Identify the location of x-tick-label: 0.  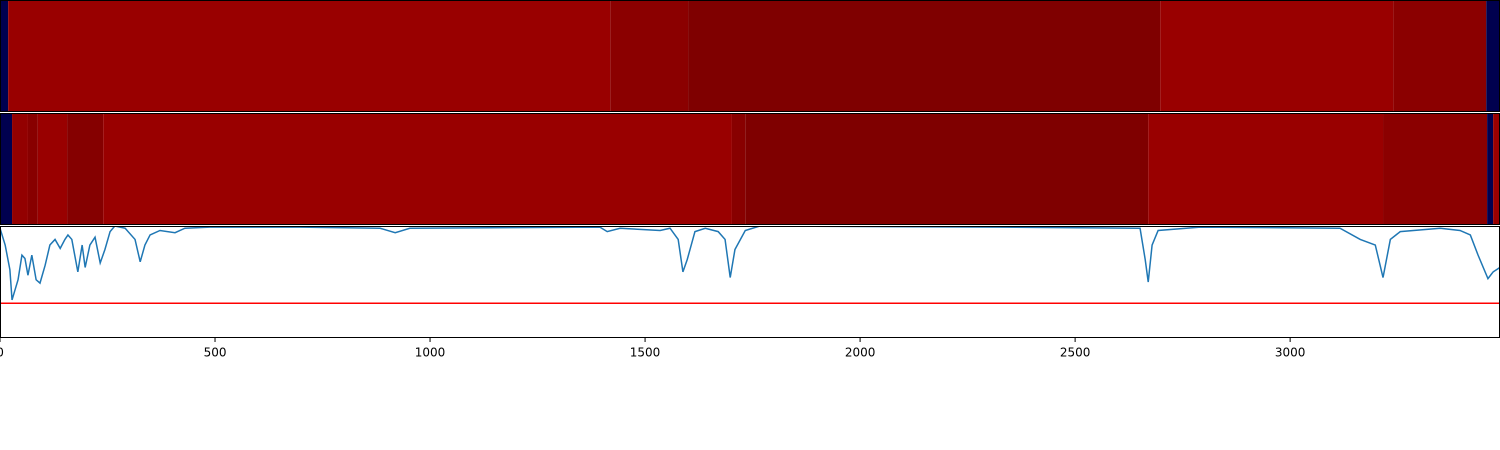
(2, 353).